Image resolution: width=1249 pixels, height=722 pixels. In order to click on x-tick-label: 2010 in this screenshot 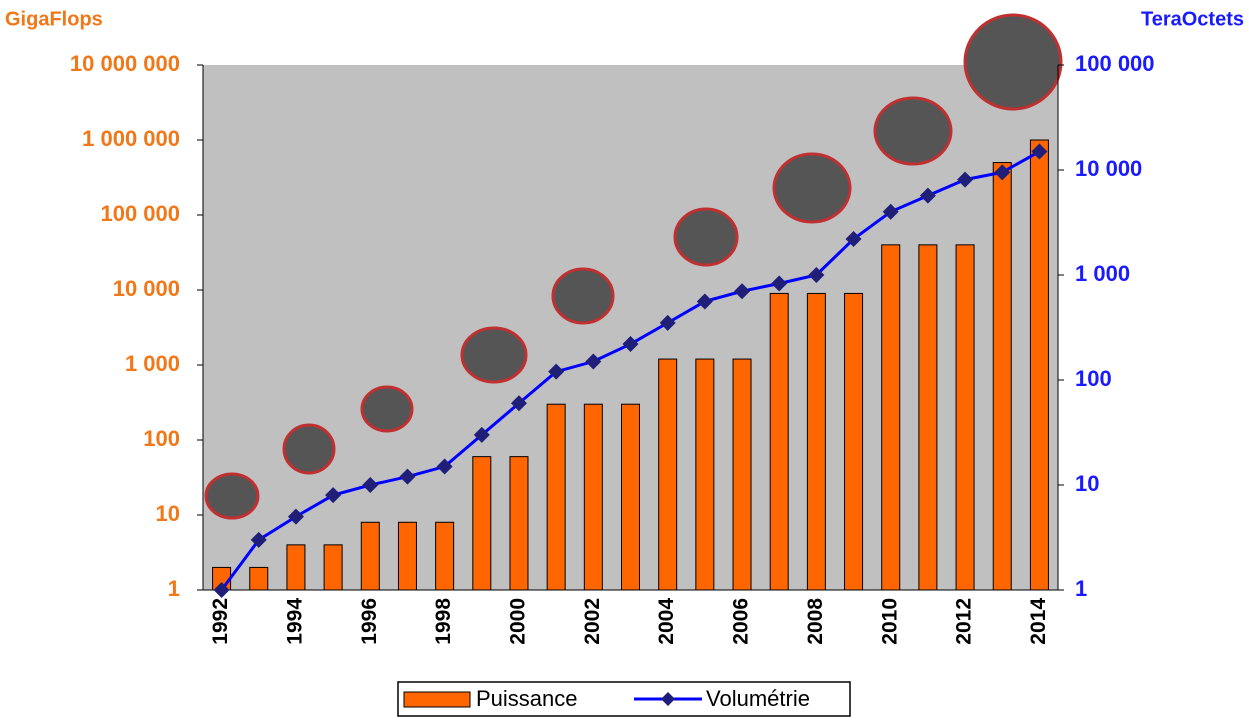, I will do `click(889, 621)`.